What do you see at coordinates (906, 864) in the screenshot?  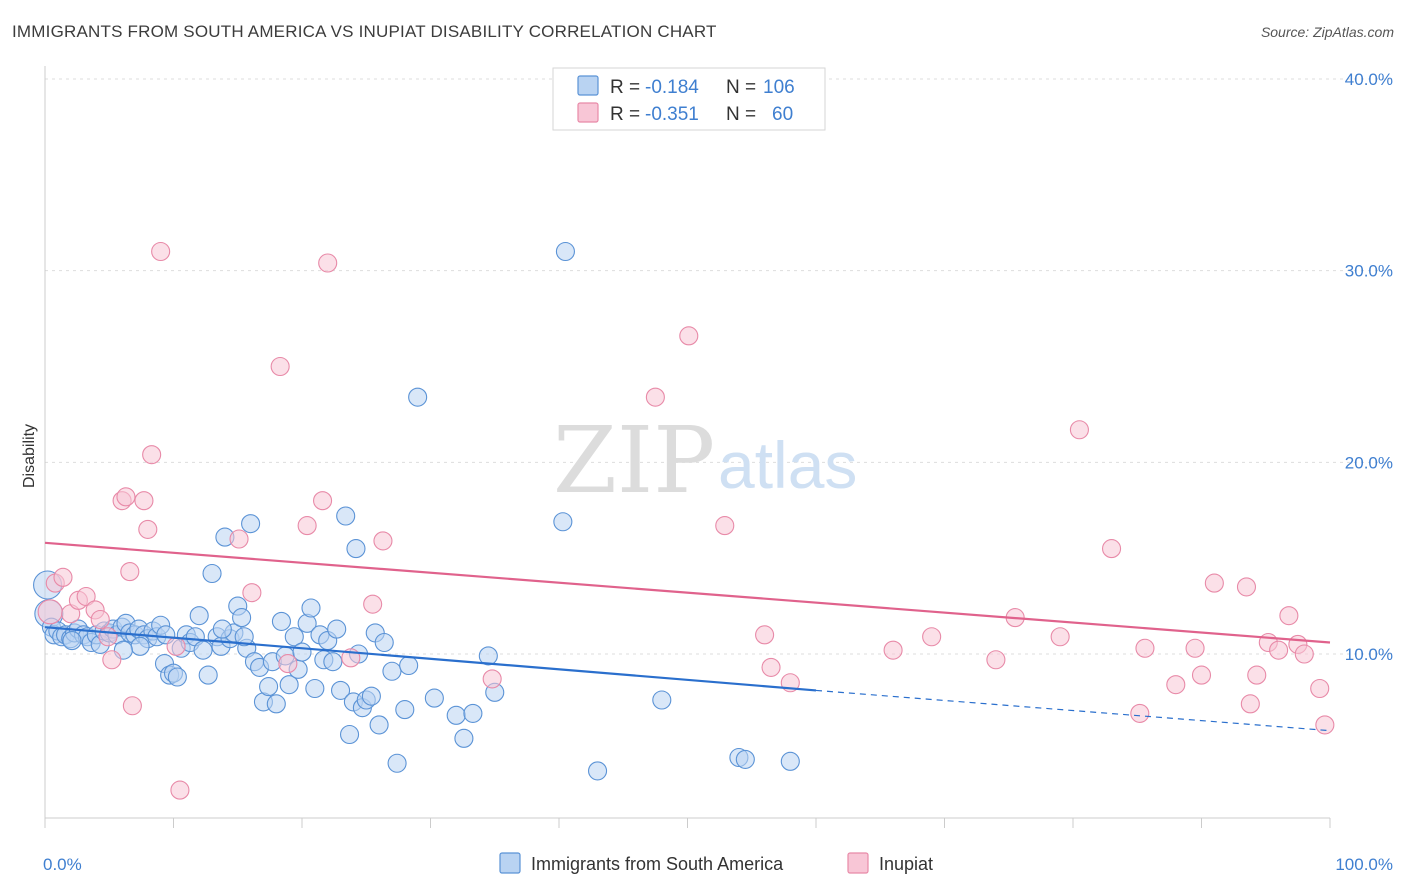 I see `bottom-legend-label-pink: Inupiat` at bounding box center [906, 864].